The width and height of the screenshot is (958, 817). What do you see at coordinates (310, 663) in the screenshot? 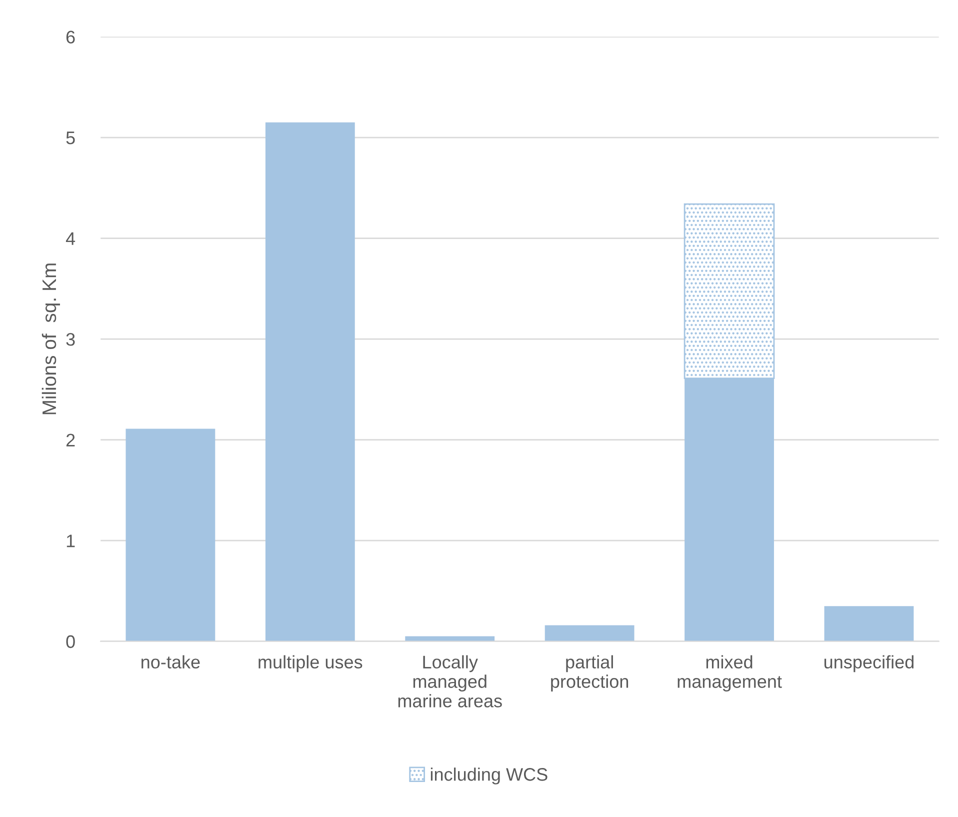
I see `x-tick-label: multiple uses` at bounding box center [310, 663].